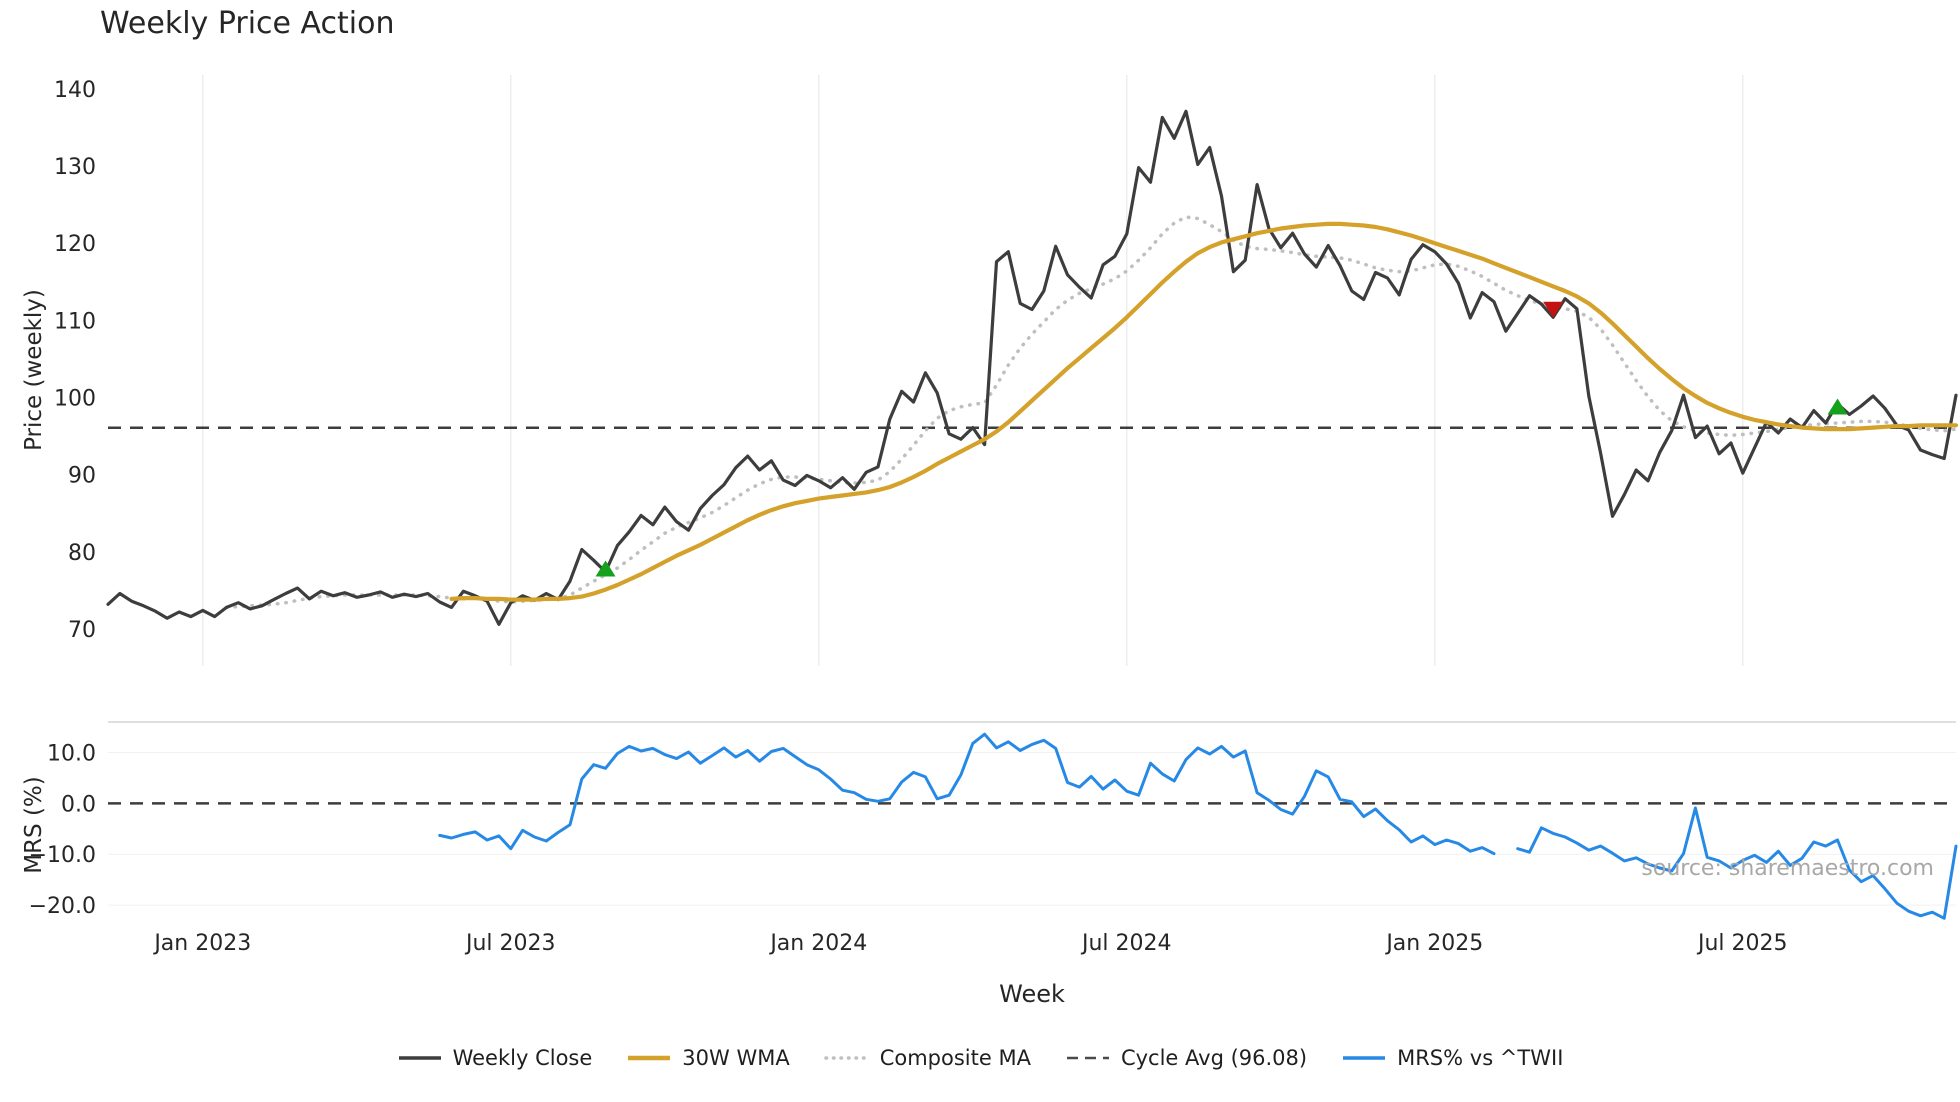 The width and height of the screenshot is (1960, 1102). I want to click on legend-label: Composite MA, so click(955, 1058).